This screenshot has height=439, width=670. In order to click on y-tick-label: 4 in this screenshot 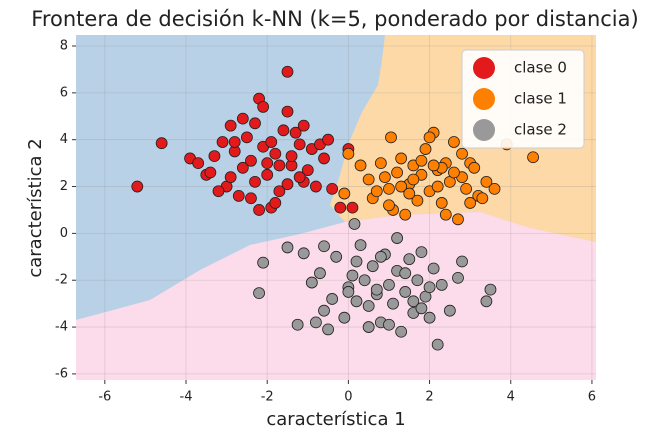, I will do `click(64, 139)`.